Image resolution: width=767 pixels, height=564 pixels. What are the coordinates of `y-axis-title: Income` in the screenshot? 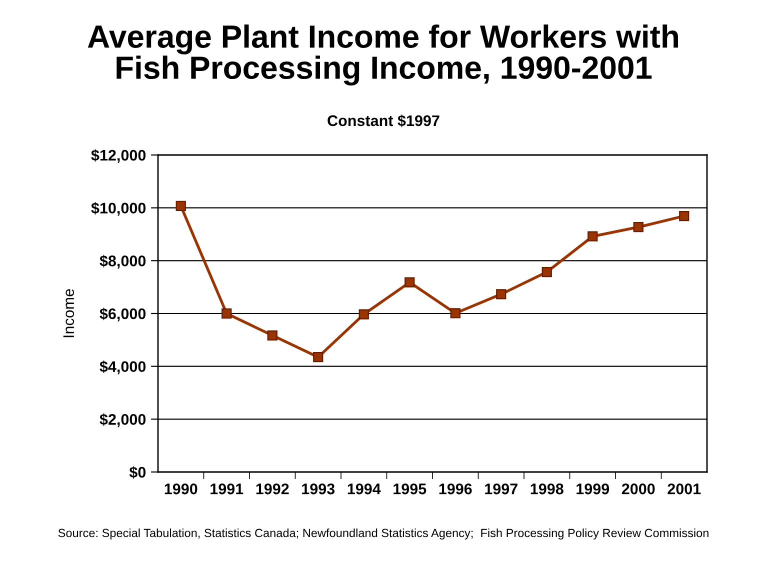 It's located at (68, 313).